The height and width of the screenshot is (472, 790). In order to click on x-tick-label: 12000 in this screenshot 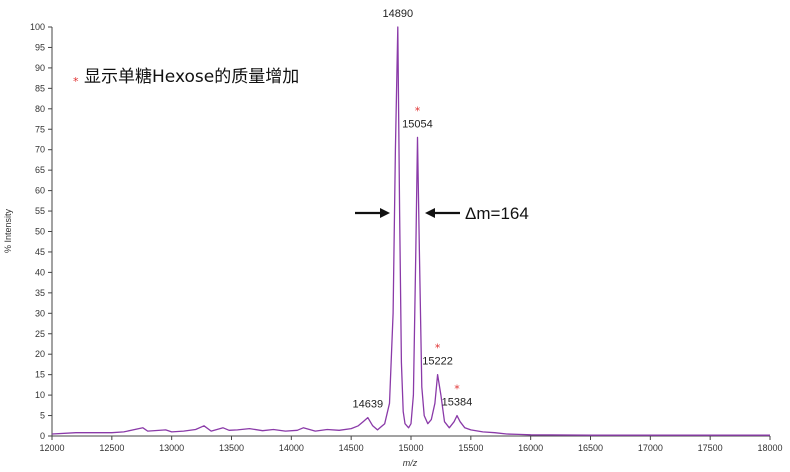, I will do `click(51, 448)`.